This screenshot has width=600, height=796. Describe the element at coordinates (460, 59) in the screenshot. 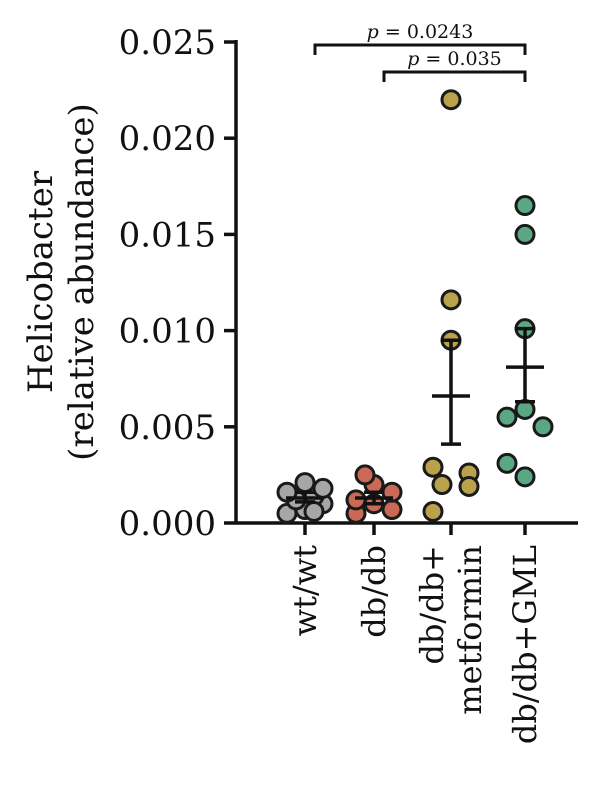

I see `p-value: = 0.035` at that location.